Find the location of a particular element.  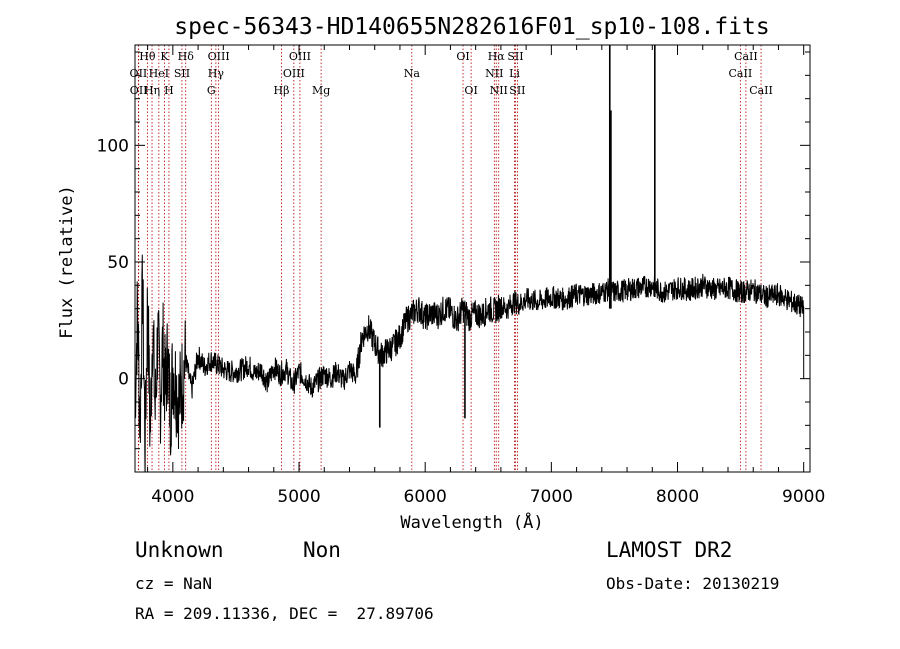

x-axis-label: Wavelength (Å) is located at coordinates (471, 522).